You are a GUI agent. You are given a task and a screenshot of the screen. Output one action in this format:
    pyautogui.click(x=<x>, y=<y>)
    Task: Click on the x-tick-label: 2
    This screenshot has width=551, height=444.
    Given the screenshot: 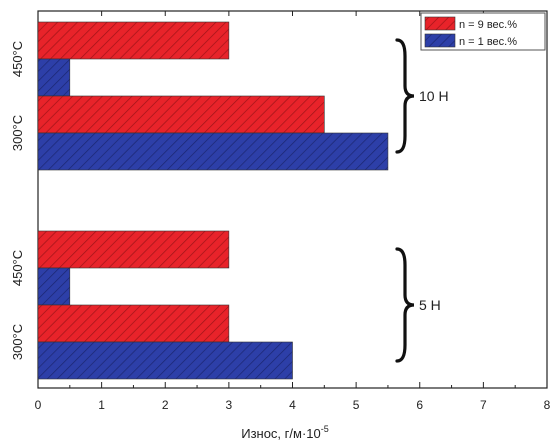 What is the action you would take?
    pyautogui.click(x=165, y=405)
    